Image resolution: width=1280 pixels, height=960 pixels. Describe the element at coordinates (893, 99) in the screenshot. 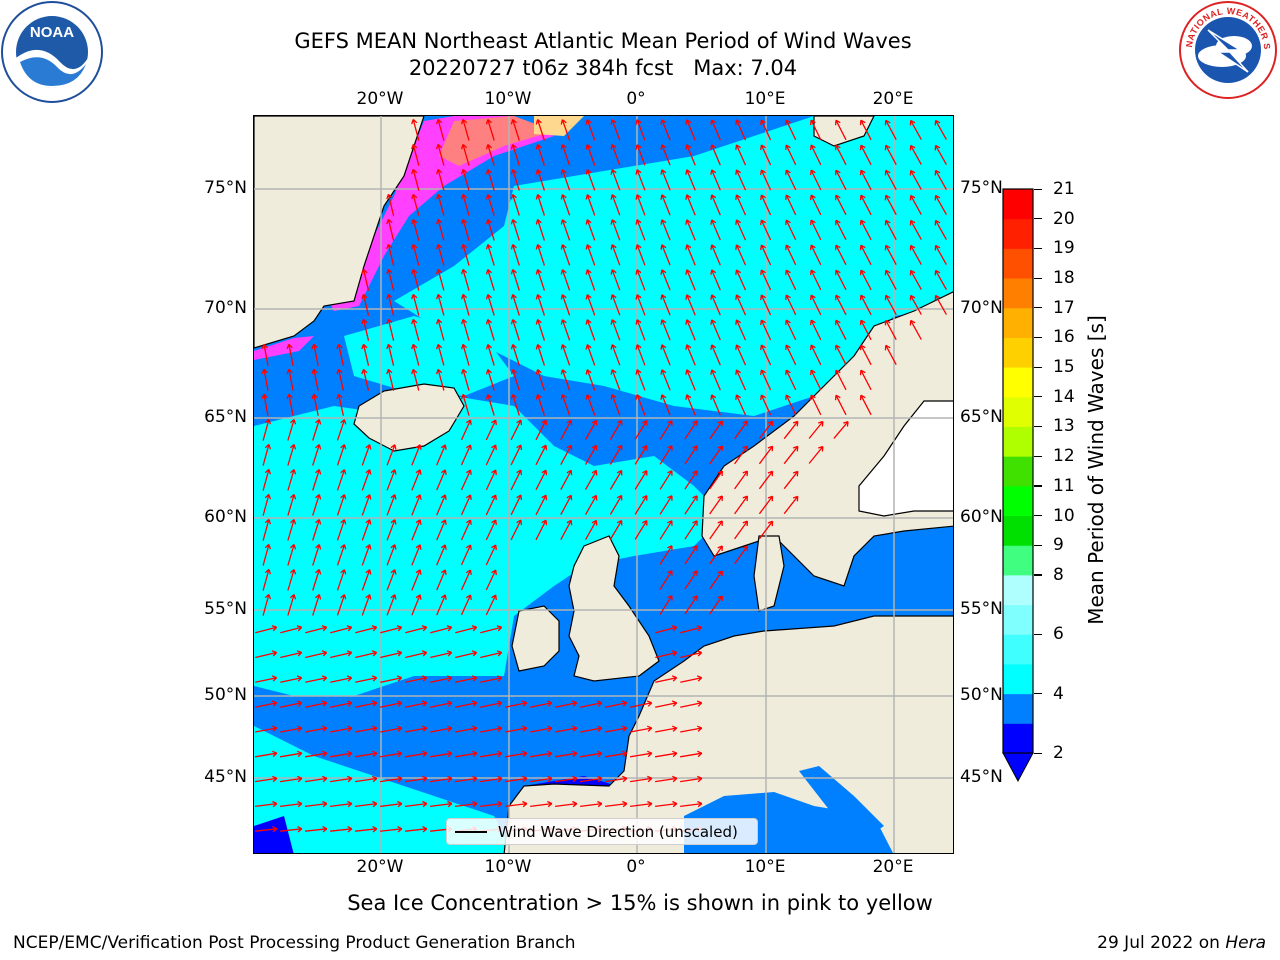

I see `lon-tick-label: 20°E` at that location.